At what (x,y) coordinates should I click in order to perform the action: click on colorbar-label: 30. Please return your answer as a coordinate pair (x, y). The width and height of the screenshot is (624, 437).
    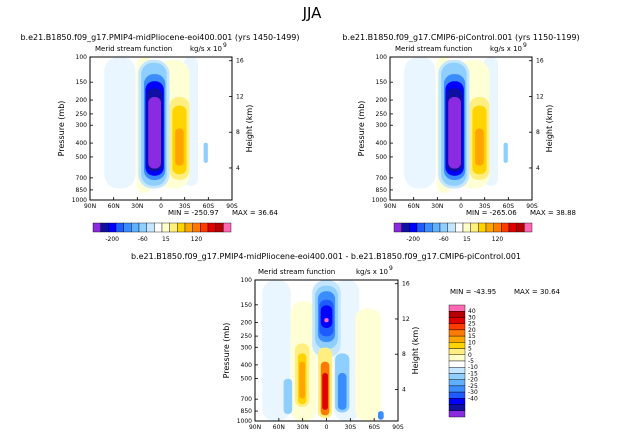
    Looking at the image, I should click on (472, 317).